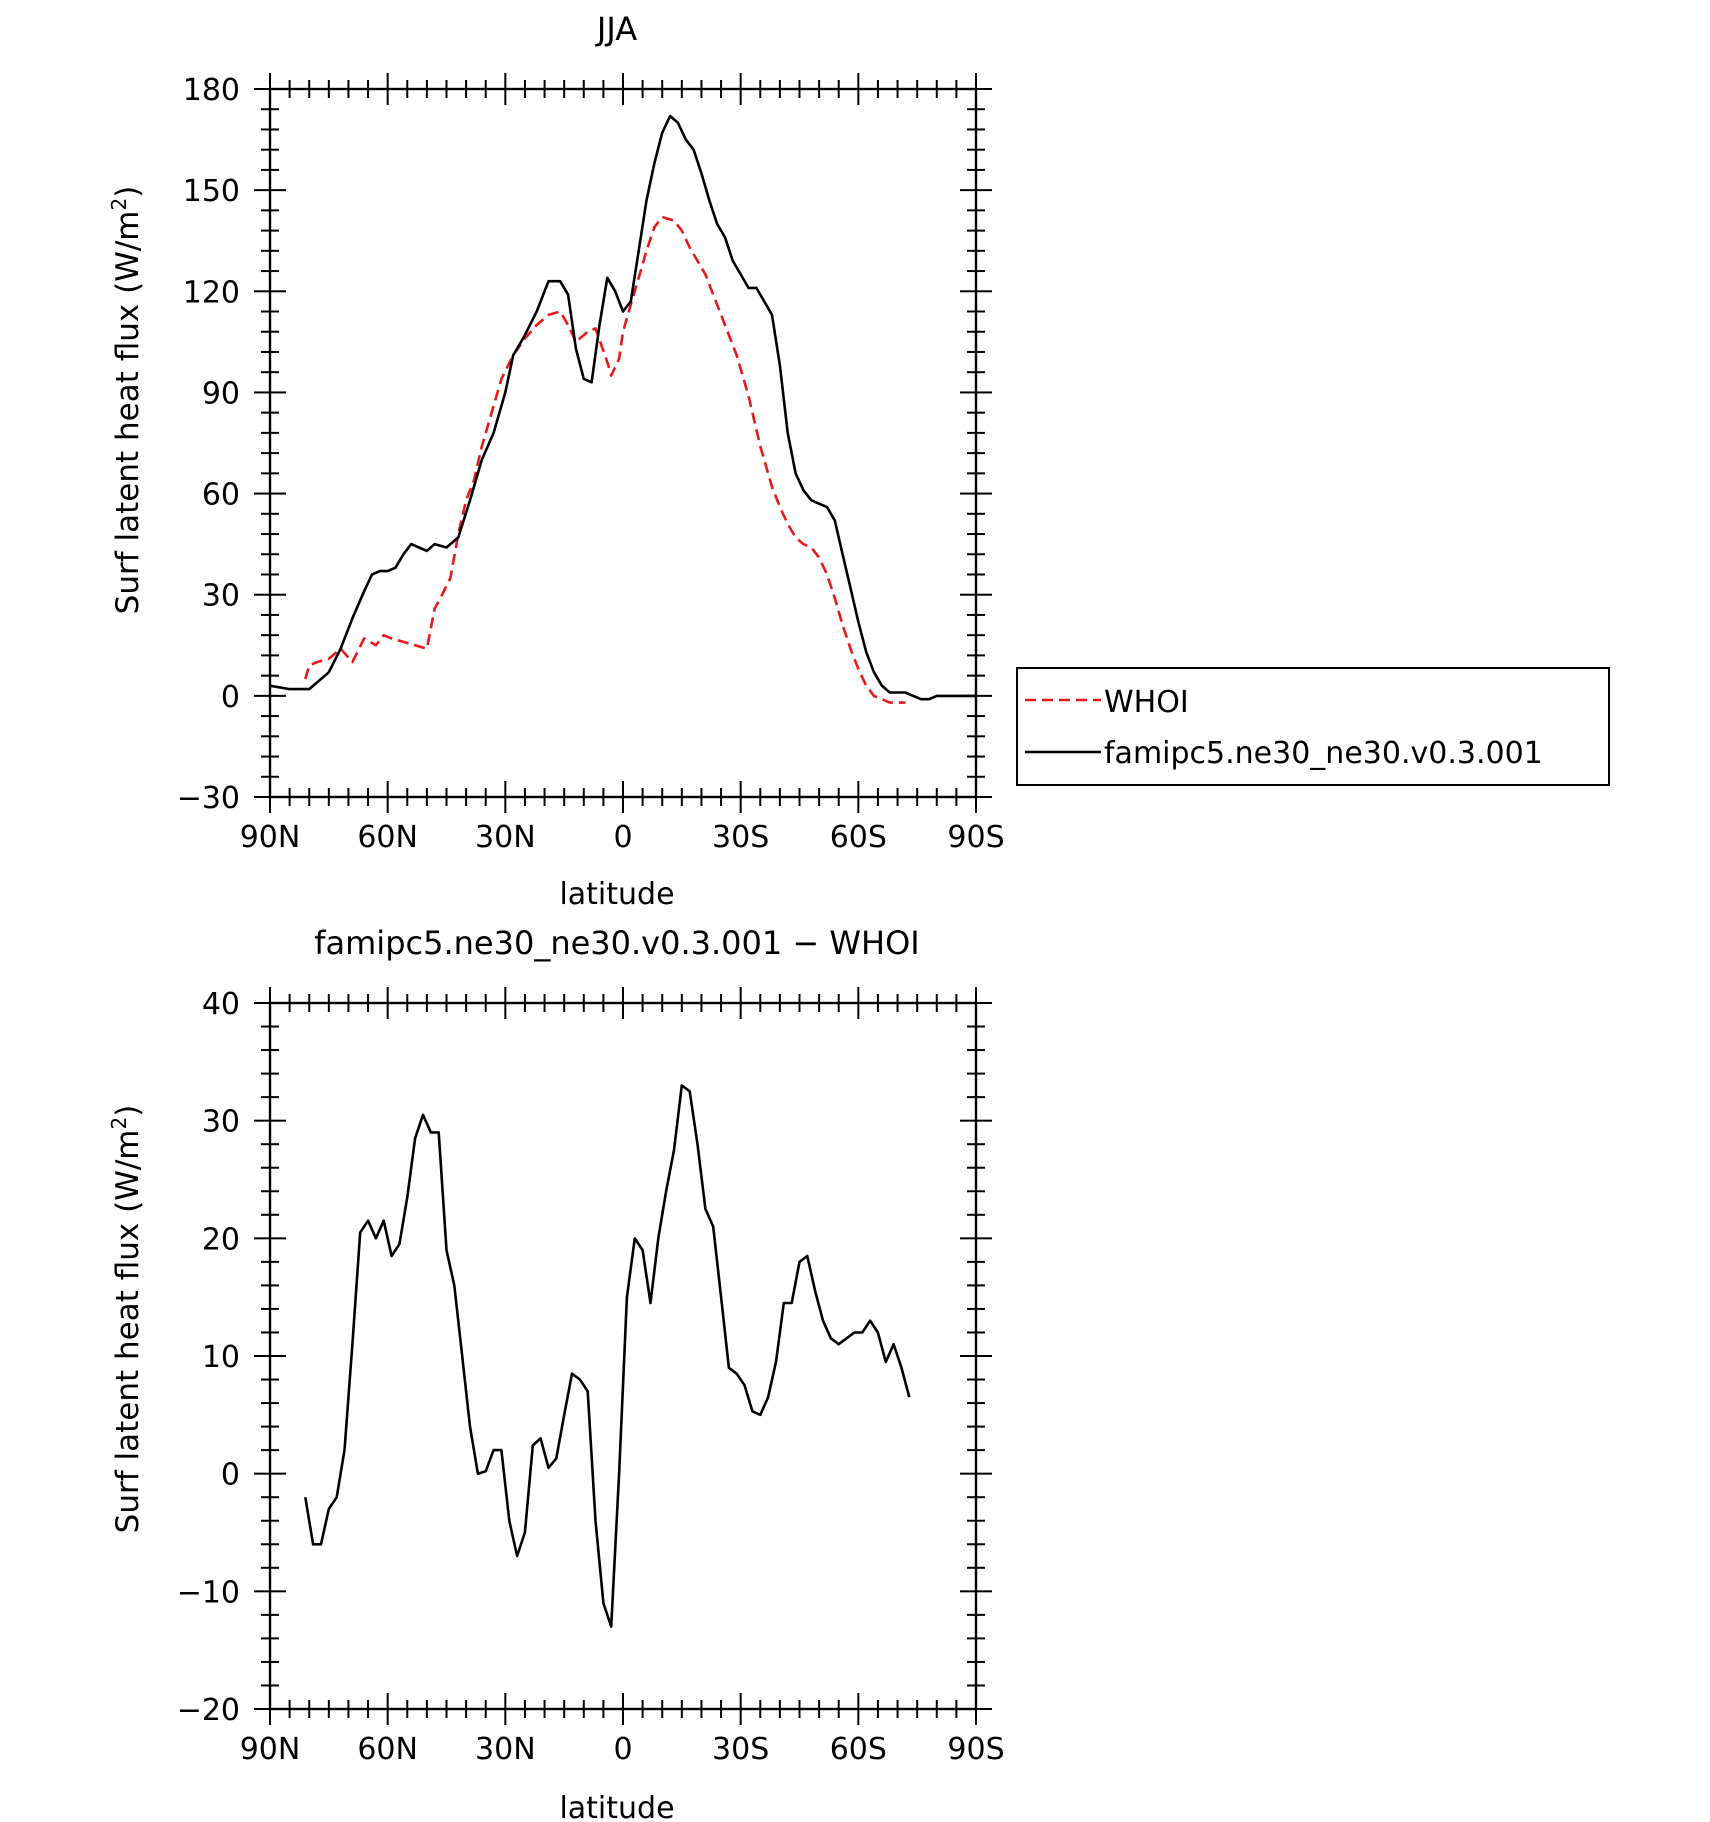  Describe the element at coordinates (1146, 702) in the screenshot. I see `legend-label-whoi: WHOI` at that location.